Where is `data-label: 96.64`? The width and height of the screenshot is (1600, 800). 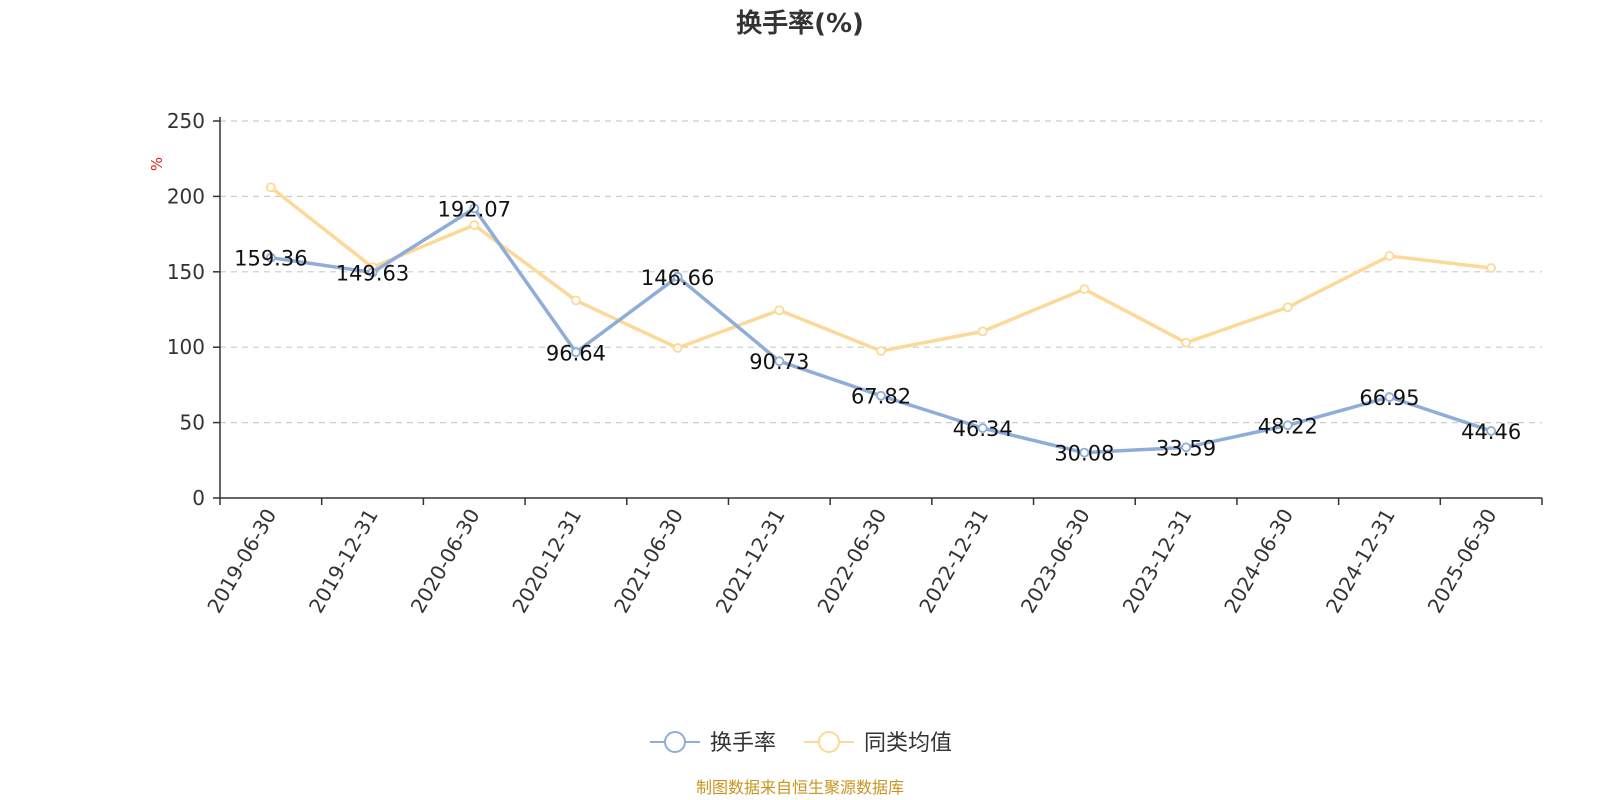 data-label: 96.64 is located at coordinates (576, 353).